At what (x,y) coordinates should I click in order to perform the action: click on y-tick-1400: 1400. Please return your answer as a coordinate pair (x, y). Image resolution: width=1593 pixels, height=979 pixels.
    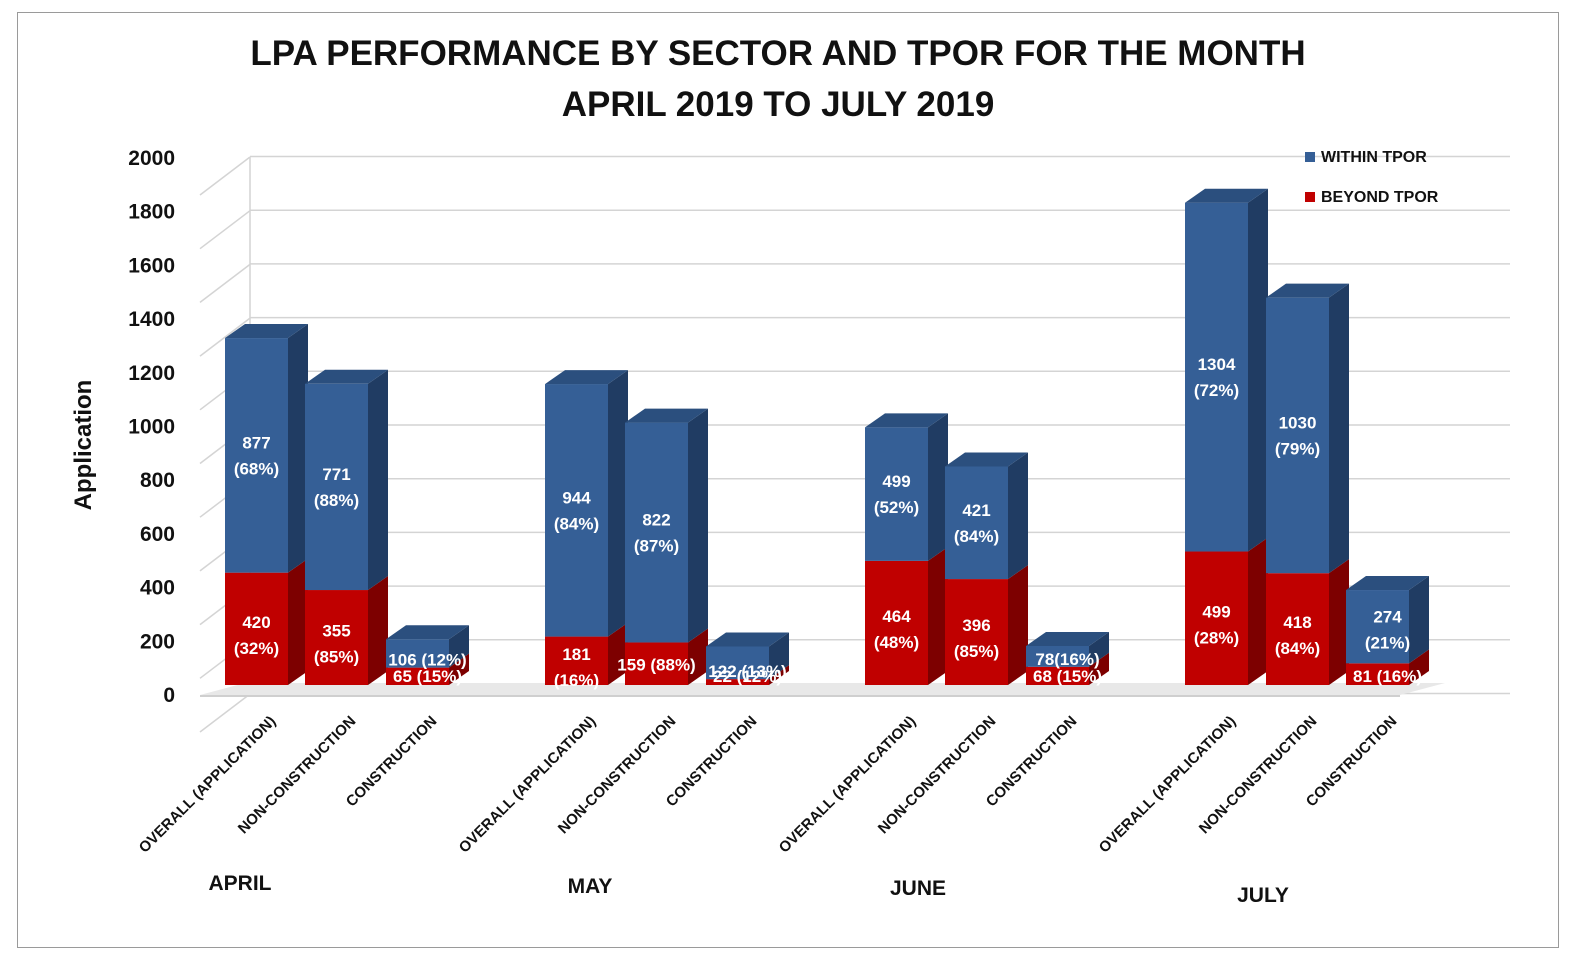
    Looking at the image, I should click on (151, 319).